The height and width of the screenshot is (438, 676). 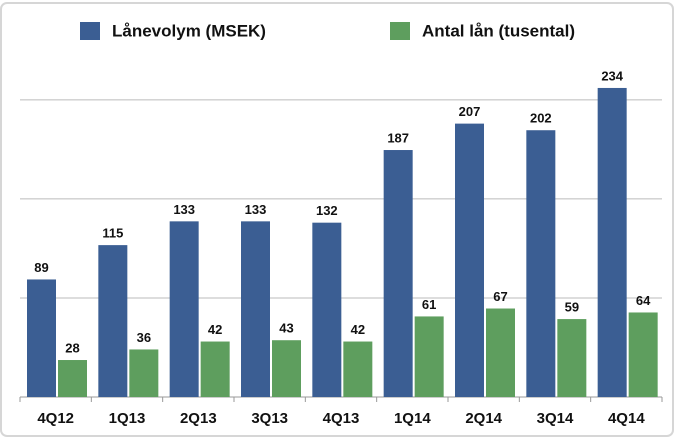 What do you see at coordinates (626, 418) in the screenshot?
I see `x-tick-label: 4Q14` at bounding box center [626, 418].